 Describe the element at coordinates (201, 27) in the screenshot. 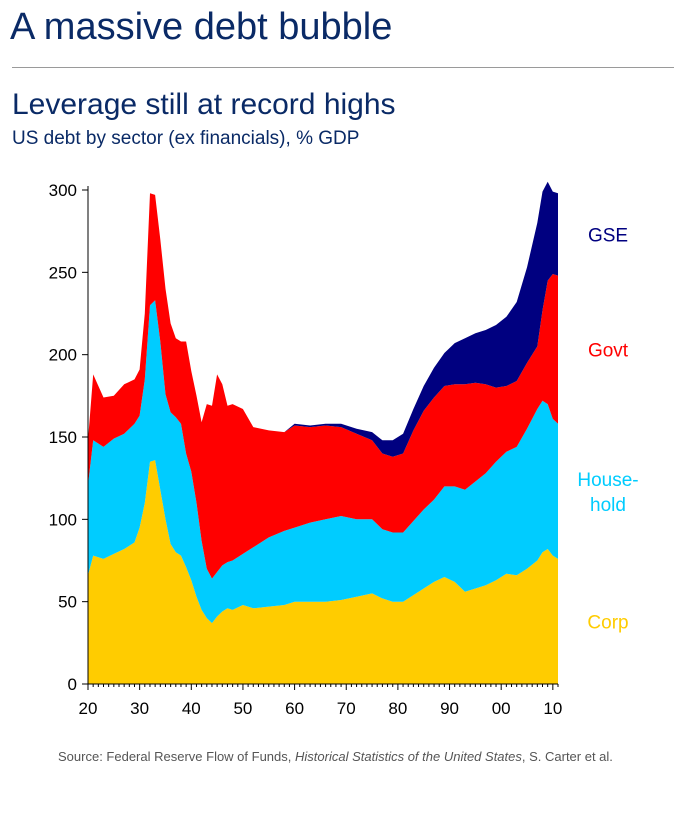

I see `slide-title: A massive debt bubble` at that location.